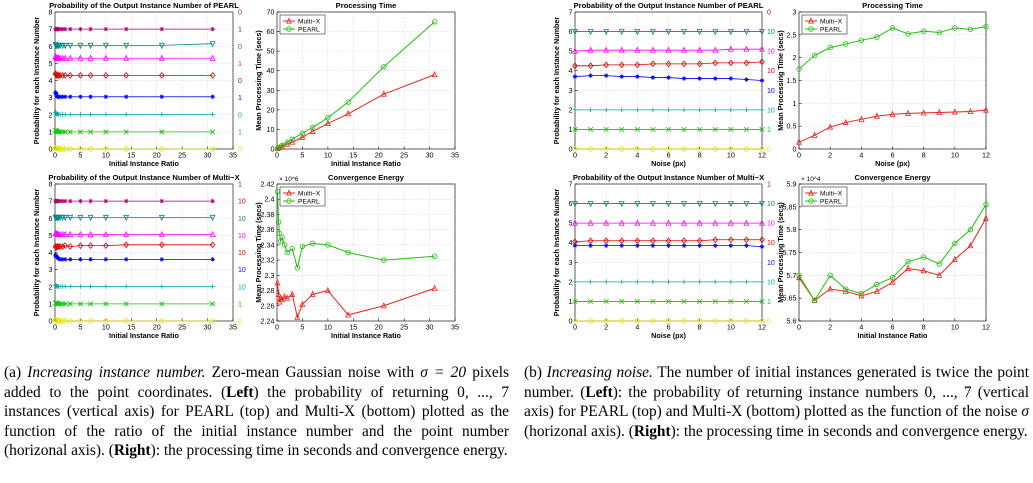  Describe the element at coordinates (271, 70) in the screenshot. I see `y-tick-label: 40` at that location.